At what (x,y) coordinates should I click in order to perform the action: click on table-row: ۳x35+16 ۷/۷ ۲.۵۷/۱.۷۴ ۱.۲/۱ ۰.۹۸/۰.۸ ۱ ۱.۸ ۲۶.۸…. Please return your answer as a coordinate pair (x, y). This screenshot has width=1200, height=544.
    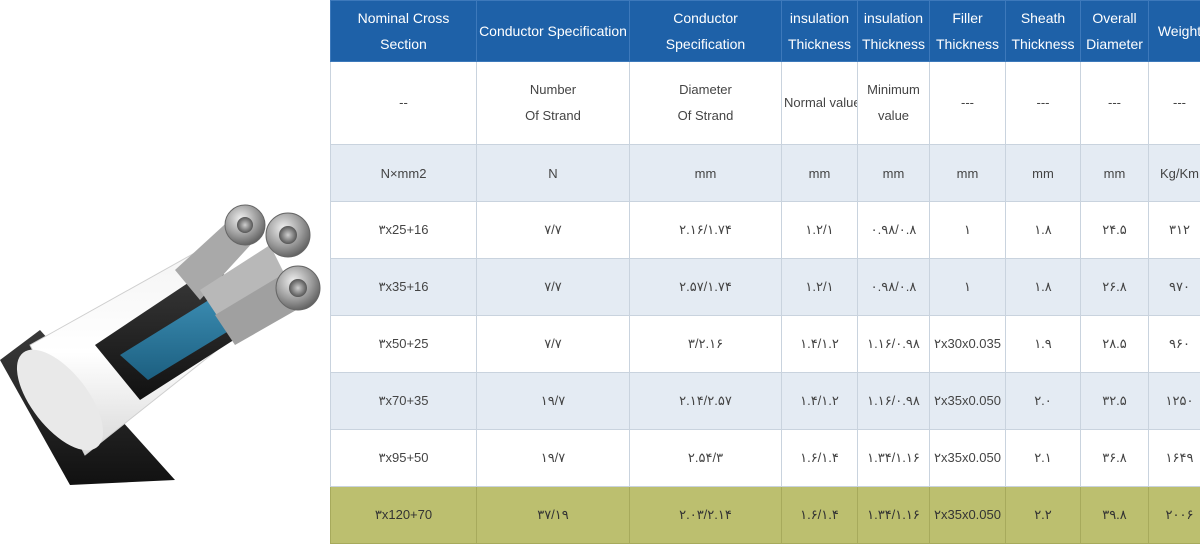
    Looking at the image, I should click on (765, 287).